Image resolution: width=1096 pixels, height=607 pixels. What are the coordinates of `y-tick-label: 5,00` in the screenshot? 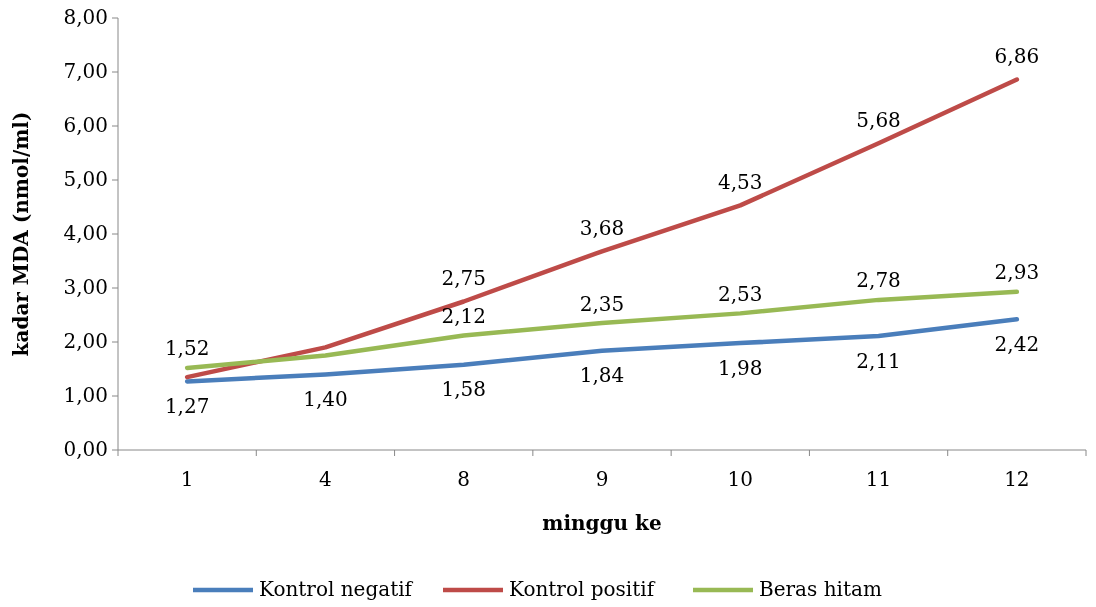 It's located at (85, 178).